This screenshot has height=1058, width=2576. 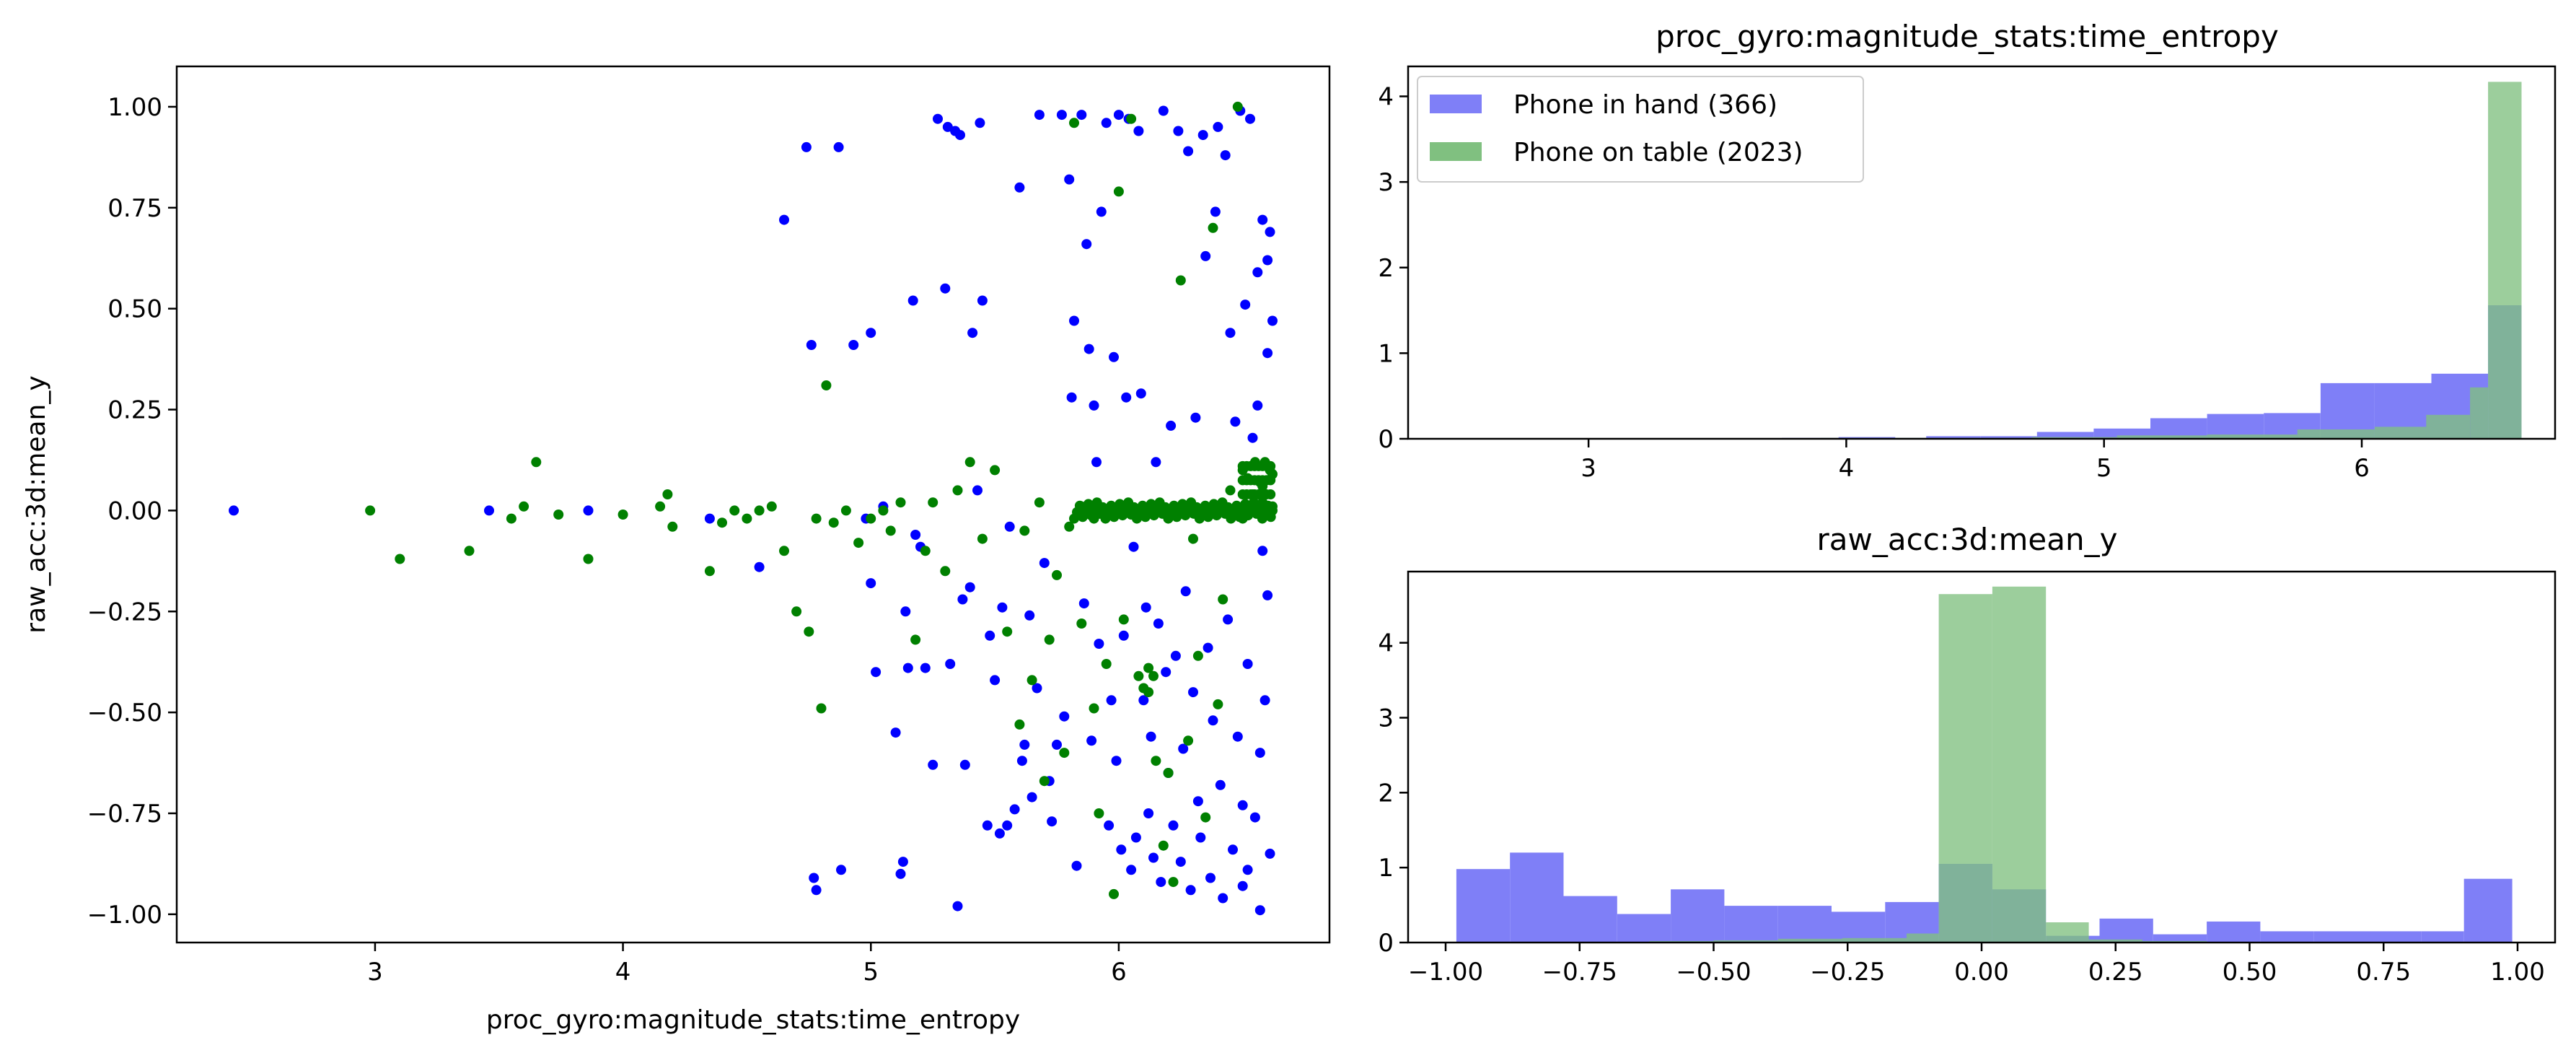 What do you see at coordinates (1456, 104) in the screenshot?
I see `legend-swatch-hand` at bounding box center [1456, 104].